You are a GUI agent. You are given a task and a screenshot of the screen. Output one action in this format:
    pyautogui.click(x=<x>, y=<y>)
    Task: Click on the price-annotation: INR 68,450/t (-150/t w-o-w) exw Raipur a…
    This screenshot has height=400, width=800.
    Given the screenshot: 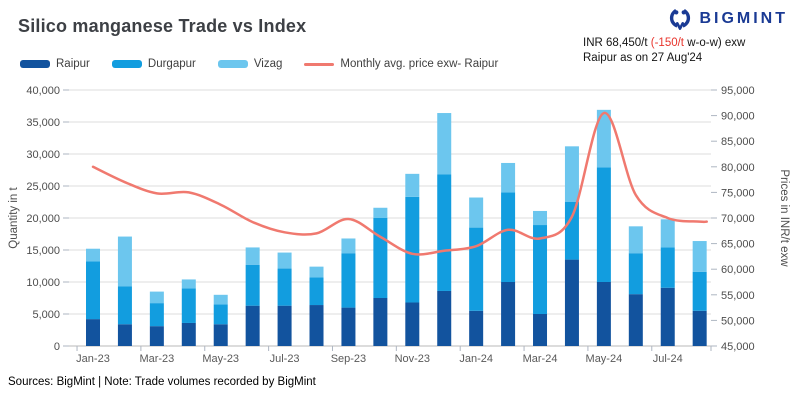 What is the action you would take?
    pyautogui.click(x=664, y=50)
    